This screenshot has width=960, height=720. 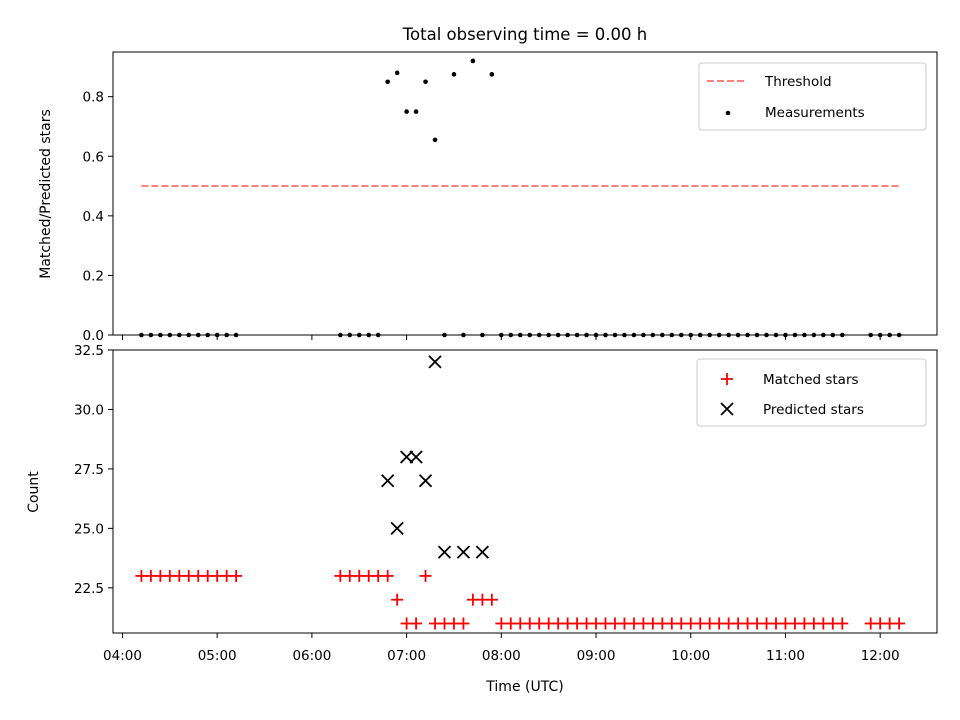 I want to click on x-tick-label: 07:00, so click(x=406, y=656).